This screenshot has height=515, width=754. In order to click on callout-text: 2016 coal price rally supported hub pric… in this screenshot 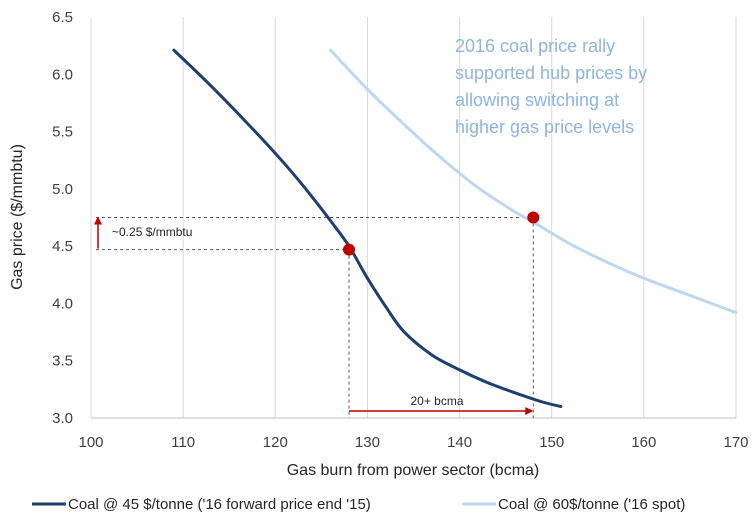, I will do `click(551, 86)`.